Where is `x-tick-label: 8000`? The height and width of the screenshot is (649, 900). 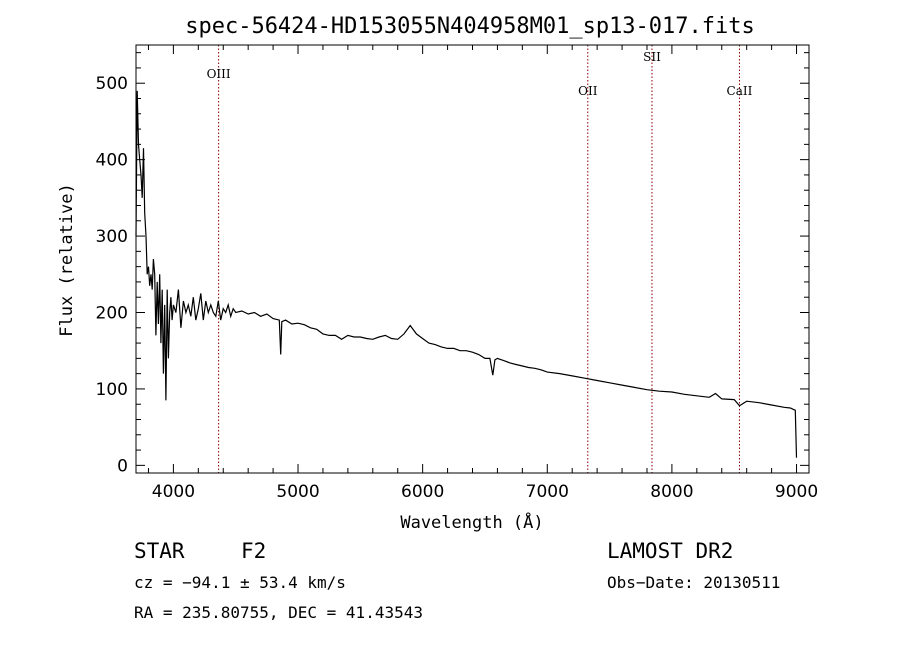
x-tick-label: 8000 is located at coordinates (671, 492).